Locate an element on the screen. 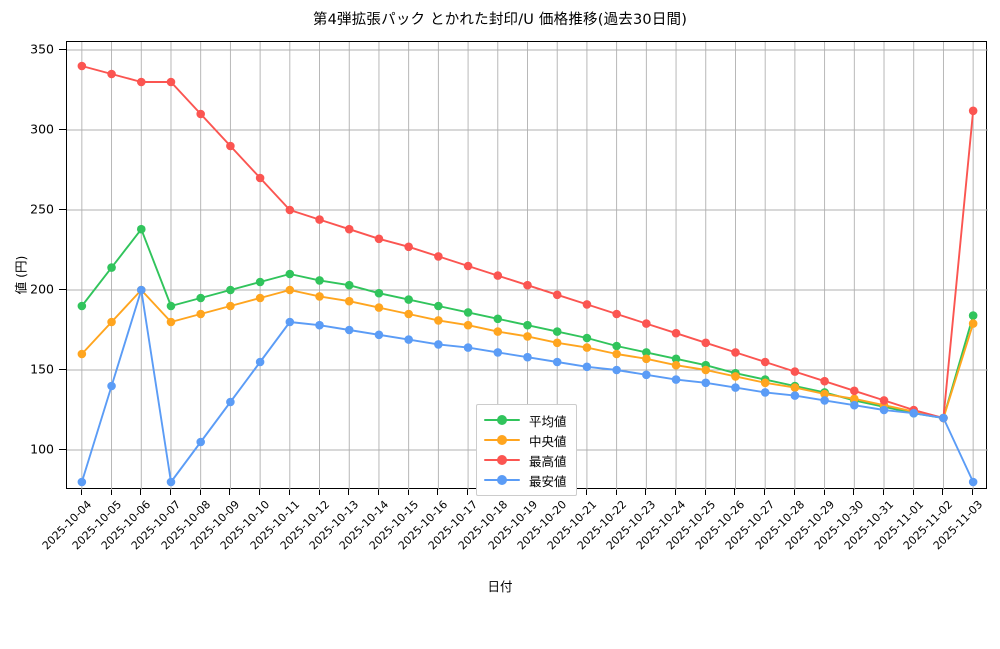 The image size is (1000, 649). legend-item: 平均値 is located at coordinates (525, 420).